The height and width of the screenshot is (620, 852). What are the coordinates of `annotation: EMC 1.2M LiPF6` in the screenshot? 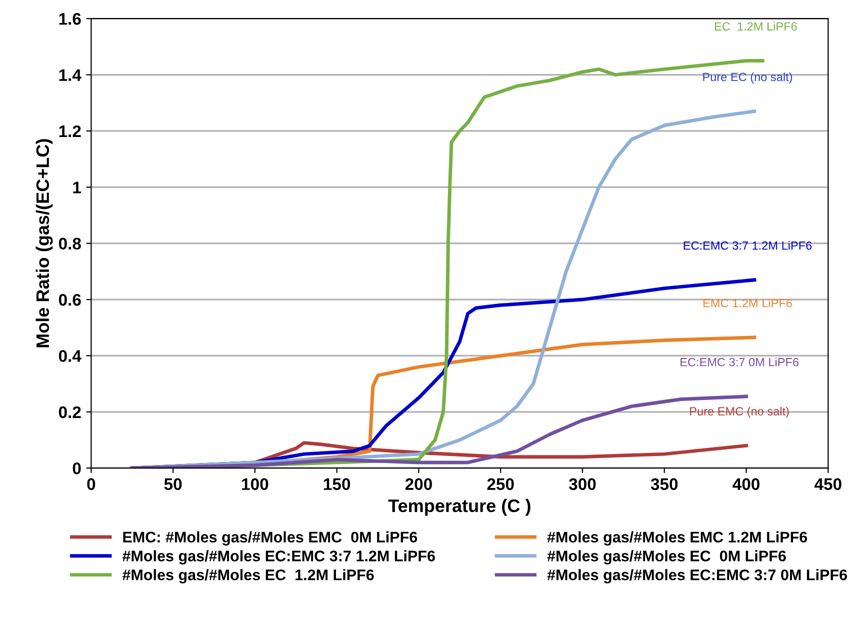 It's located at (748, 303).